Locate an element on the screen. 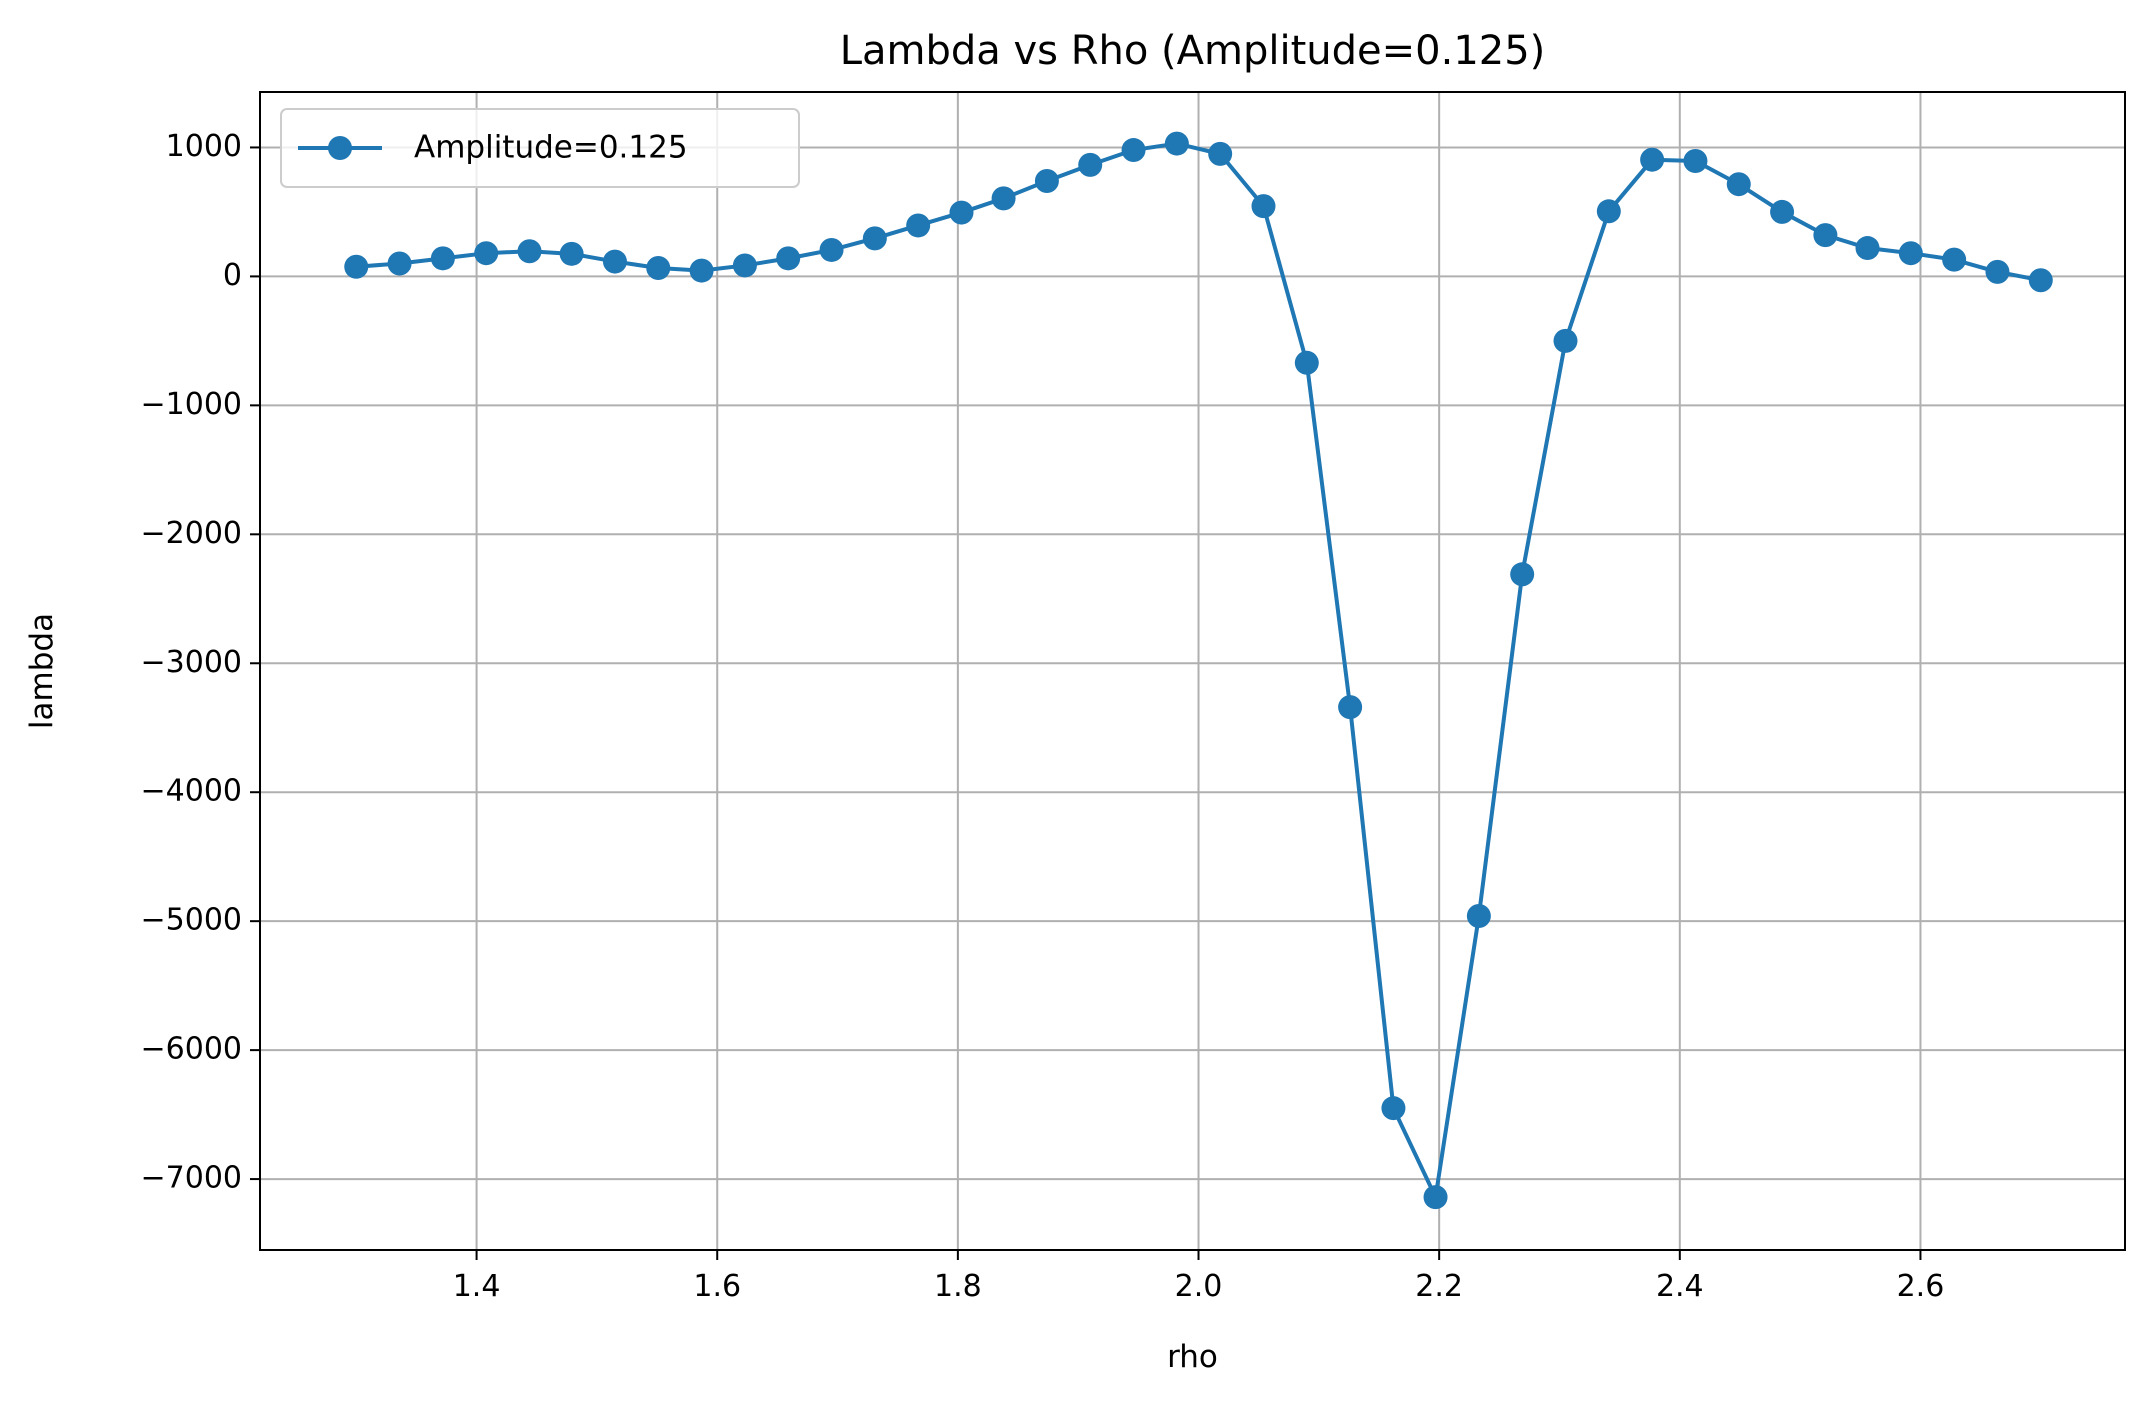 This screenshot has height=1407, width=2148. x-tick-label: 1.4 is located at coordinates (477, 1286).